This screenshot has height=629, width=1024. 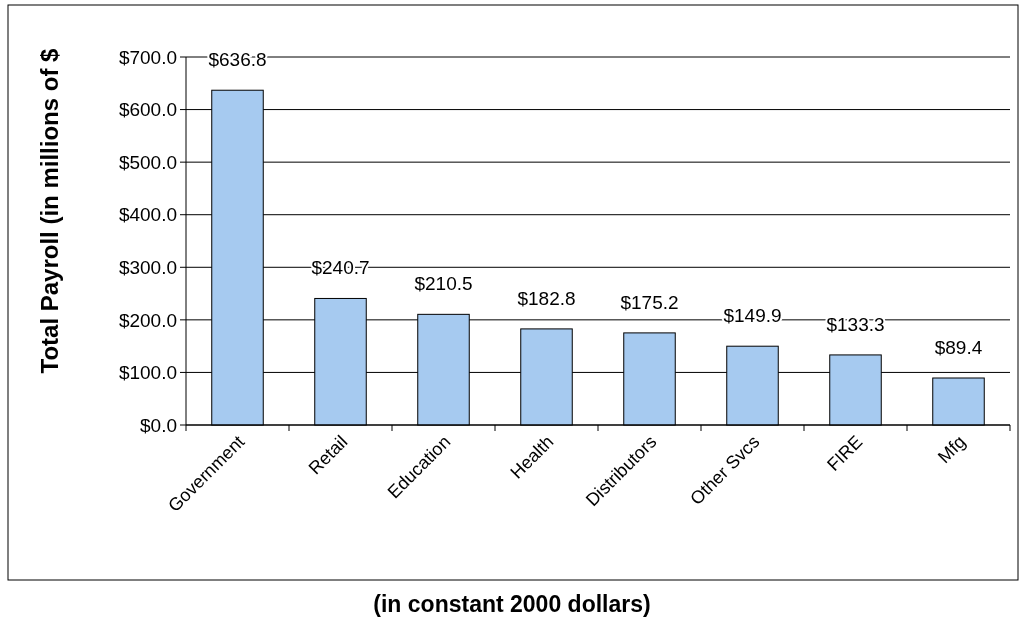 I want to click on data-label: $175.2, so click(x=649, y=302).